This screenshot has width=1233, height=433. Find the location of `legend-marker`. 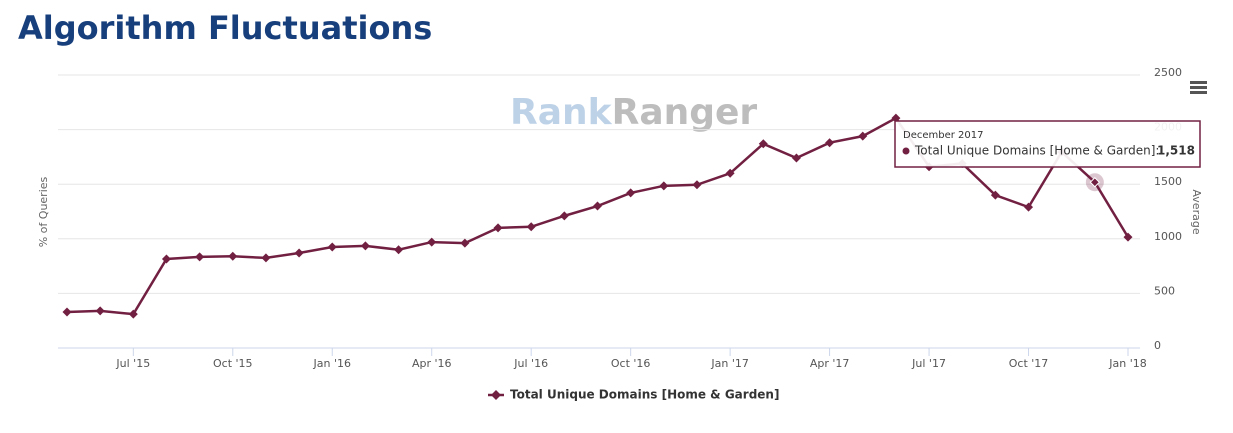

legend-marker is located at coordinates (496, 395).